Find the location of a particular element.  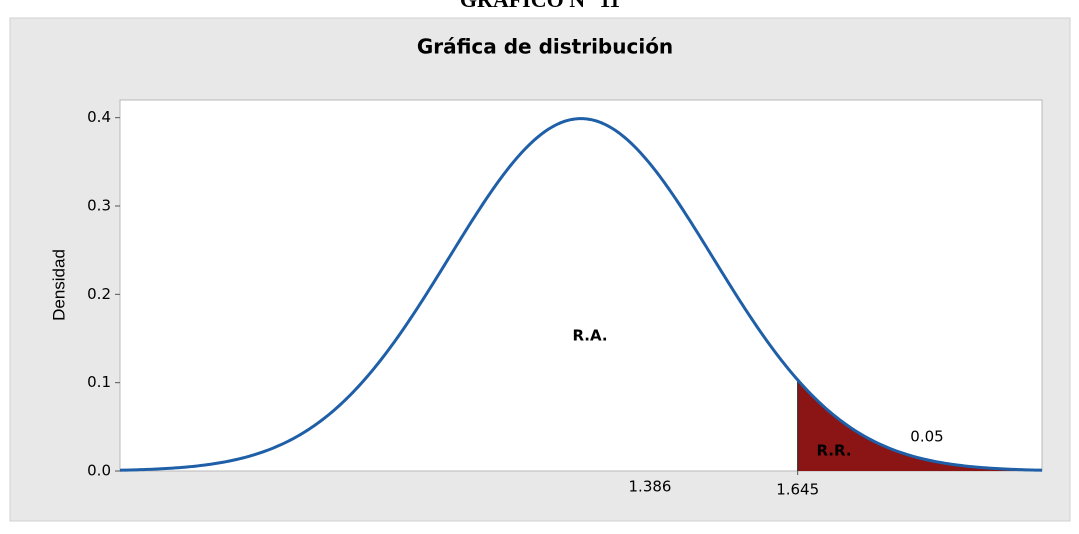

acceptance-label: R.A. is located at coordinates (589, 336).